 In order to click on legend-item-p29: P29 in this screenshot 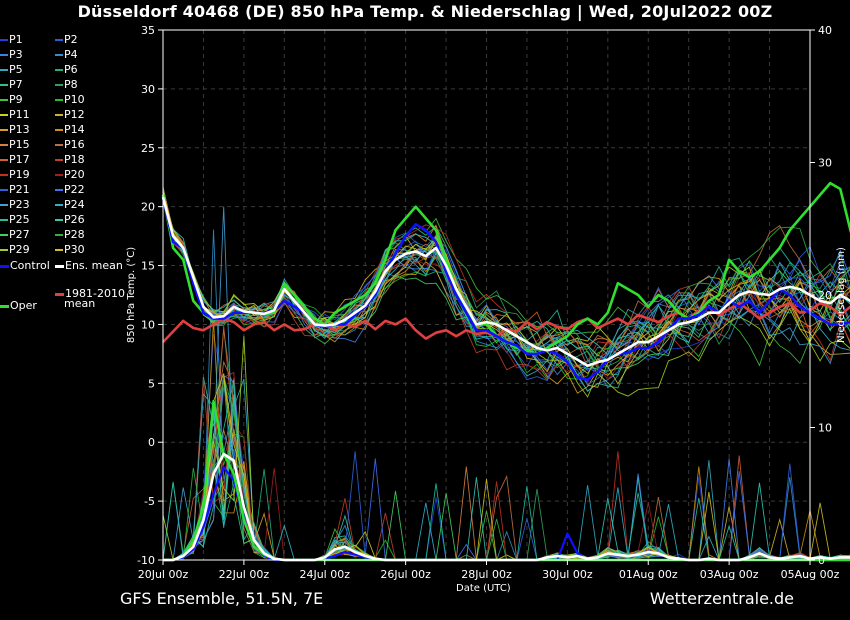, I will do `click(15, 249)`.